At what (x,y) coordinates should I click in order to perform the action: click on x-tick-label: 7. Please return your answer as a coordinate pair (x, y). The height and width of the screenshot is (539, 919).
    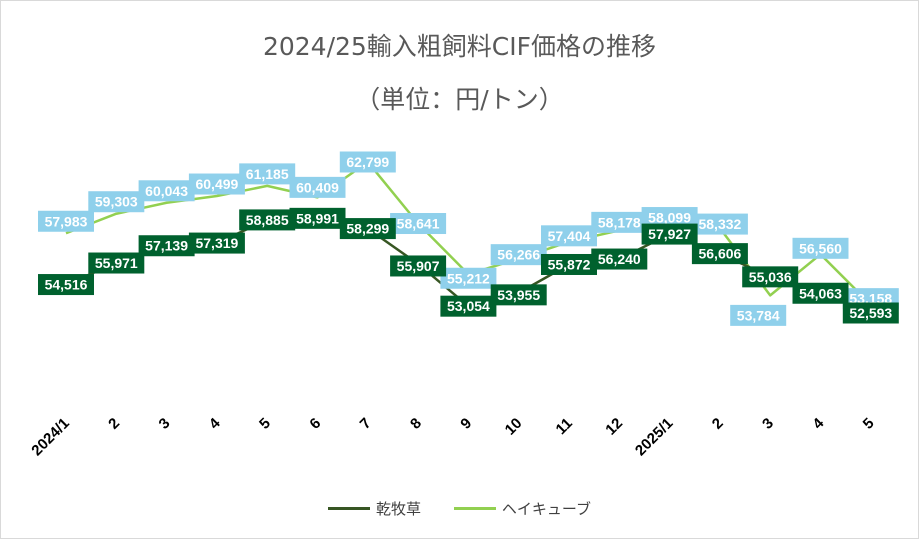
    Looking at the image, I should click on (366, 424).